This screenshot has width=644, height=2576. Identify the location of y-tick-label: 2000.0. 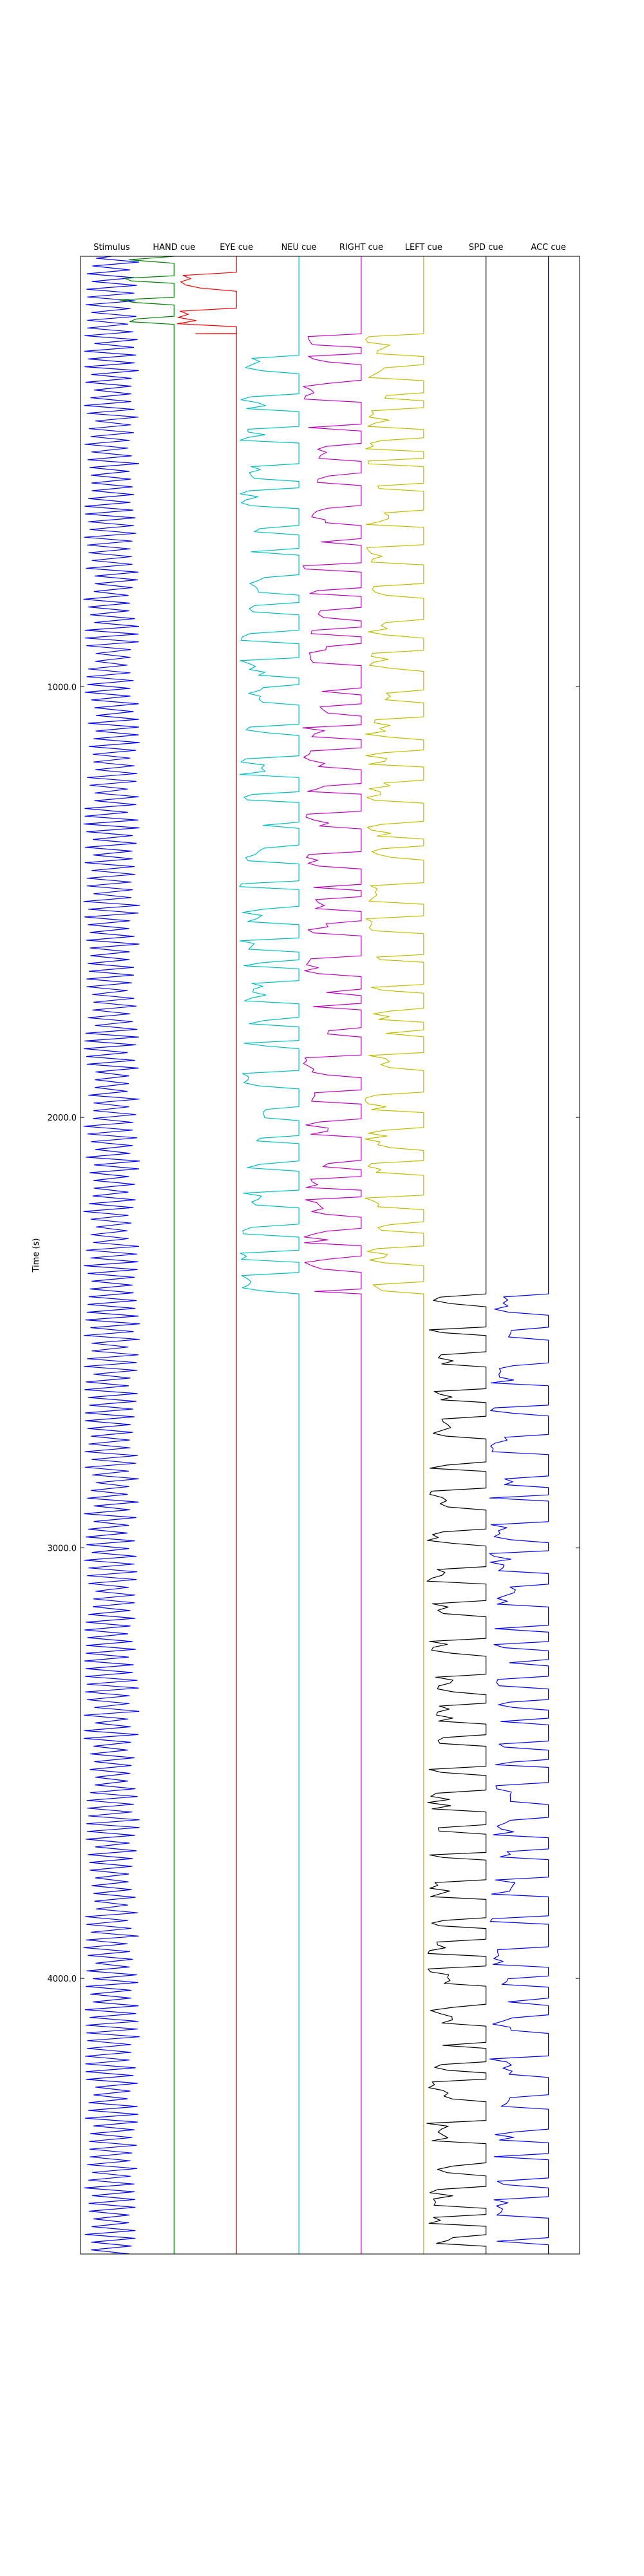
(62, 1118).